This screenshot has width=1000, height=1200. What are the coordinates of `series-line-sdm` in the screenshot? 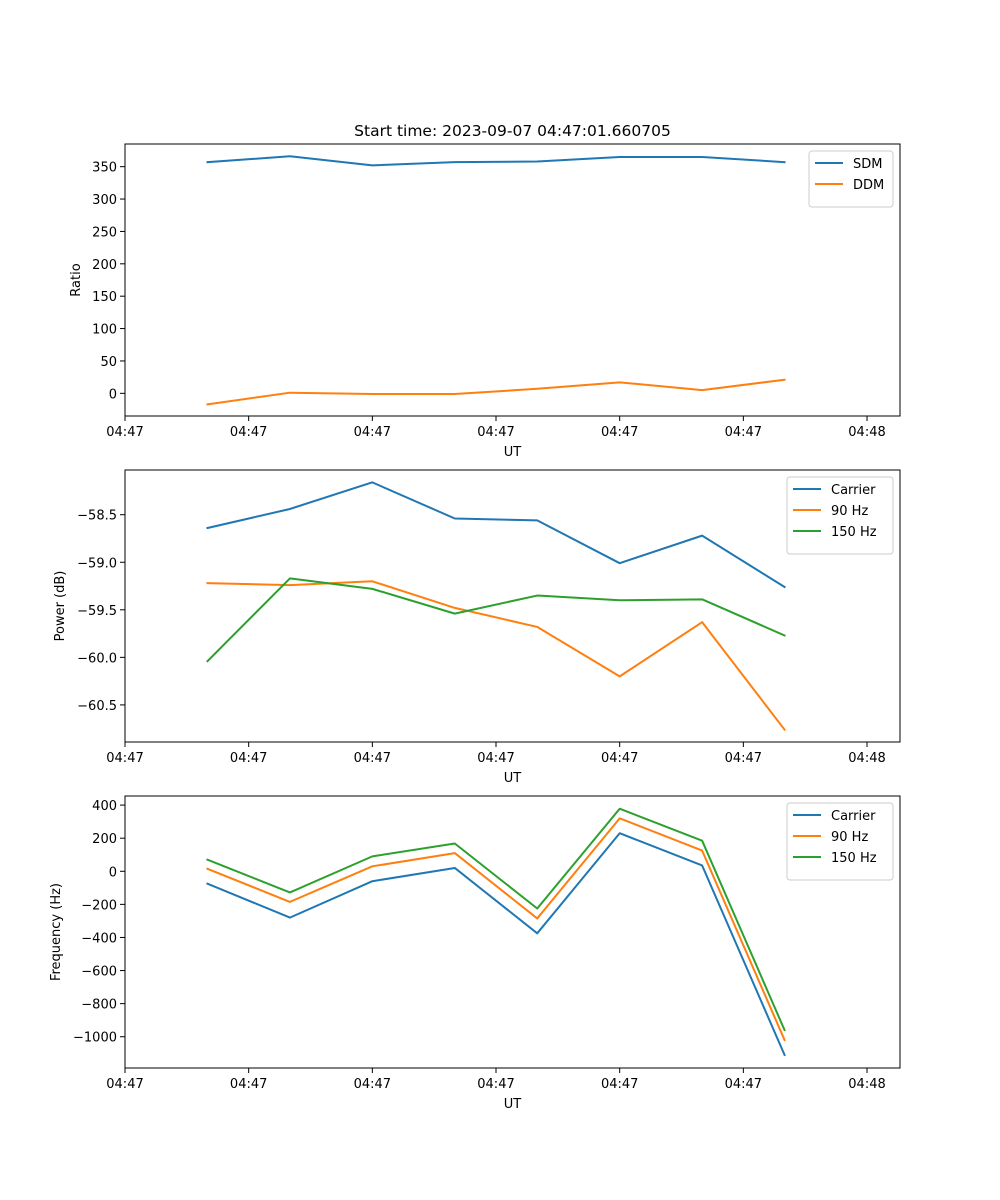 It's located at (496, 161).